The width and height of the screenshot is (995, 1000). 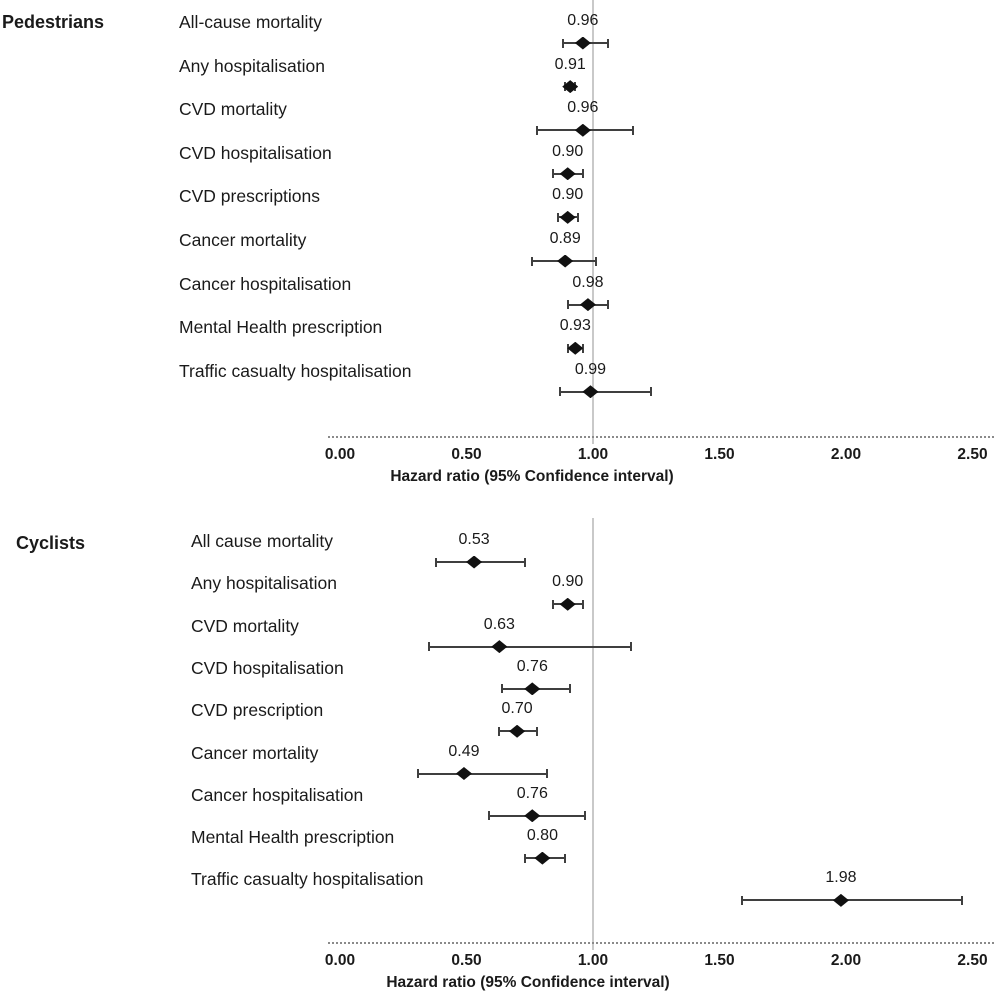 What do you see at coordinates (474, 539) in the screenshot?
I see `hr-value-label: 0.53` at bounding box center [474, 539].